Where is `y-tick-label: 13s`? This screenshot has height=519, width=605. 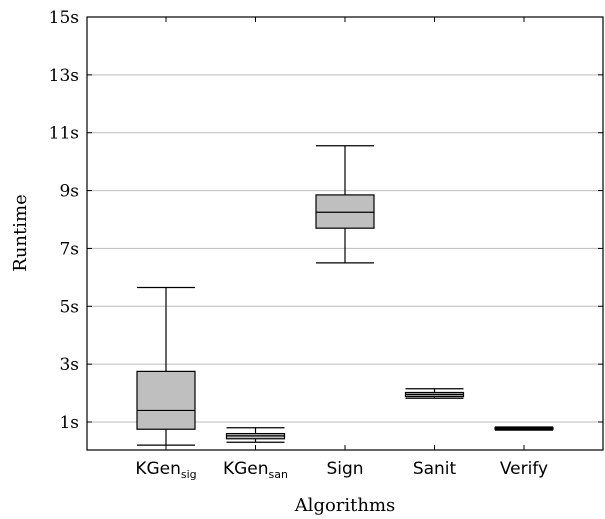 y-tick-label: 13s is located at coordinates (64, 76).